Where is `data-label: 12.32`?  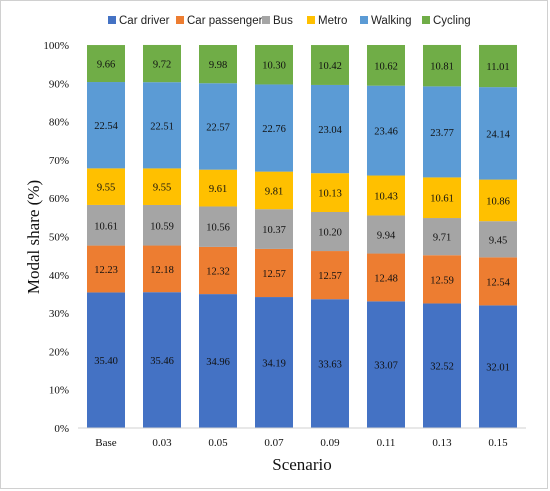
data-label: 12.32 is located at coordinates (218, 272).